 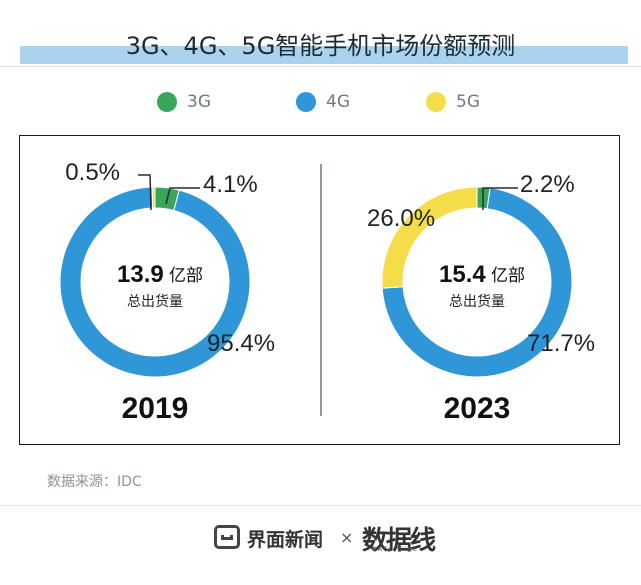 What do you see at coordinates (462, 274) in the screenshot?
I see `total-value-2023: 15.4` at bounding box center [462, 274].